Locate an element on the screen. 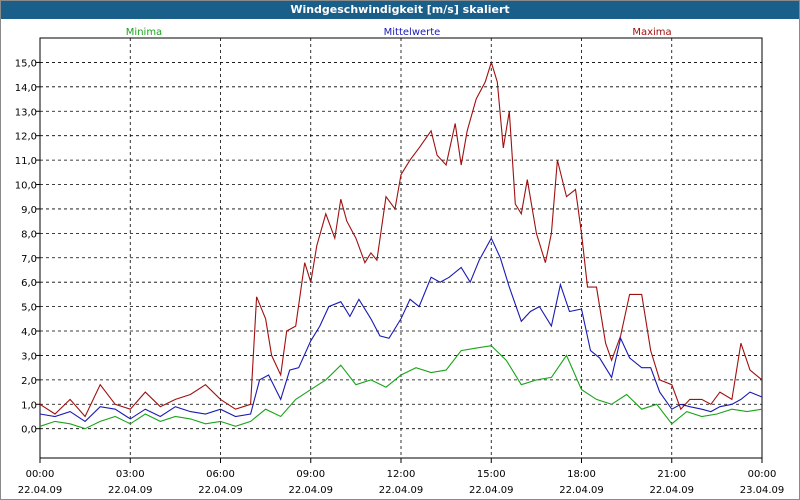 The width and height of the screenshot is (800, 500). y-tick-label: 5,0 is located at coordinates (29, 308).